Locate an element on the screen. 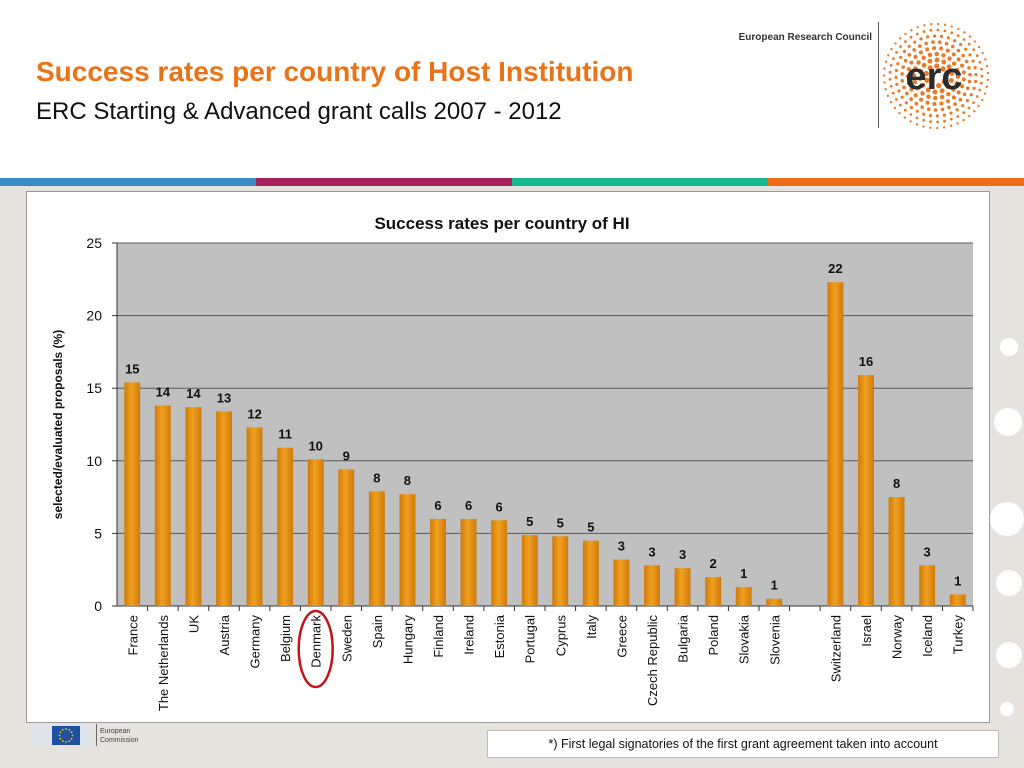  stripe-orange is located at coordinates (896, 182).